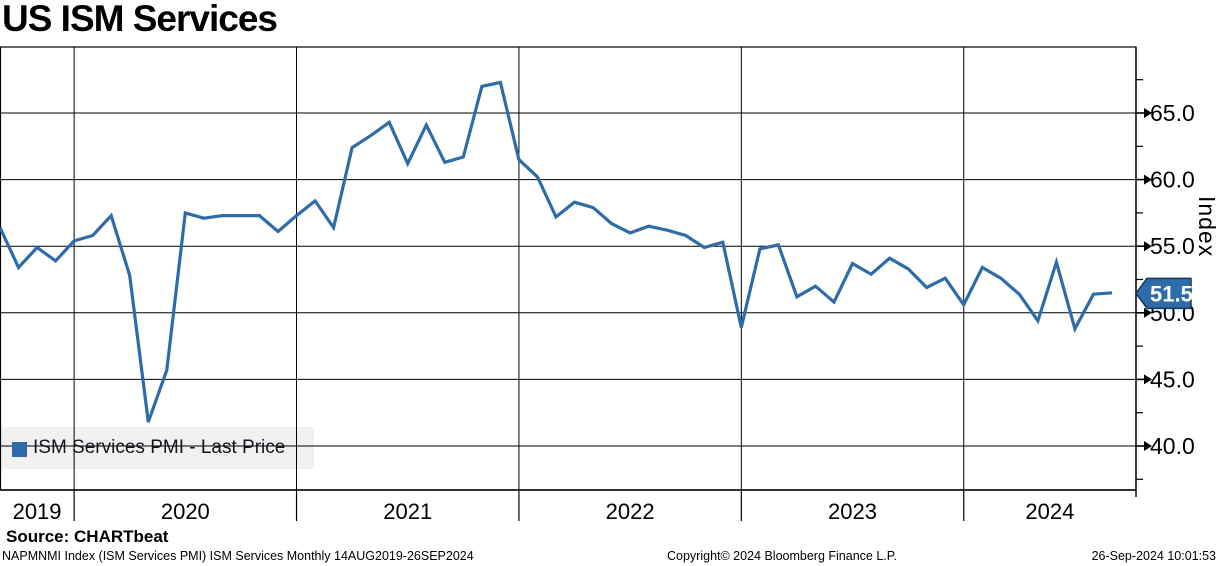 The image size is (1224, 566). What do you see at coordinates (1172, 446) in the screenshot?
I see `y-tick-label: 40.0` at bounding box center [1172, 446].